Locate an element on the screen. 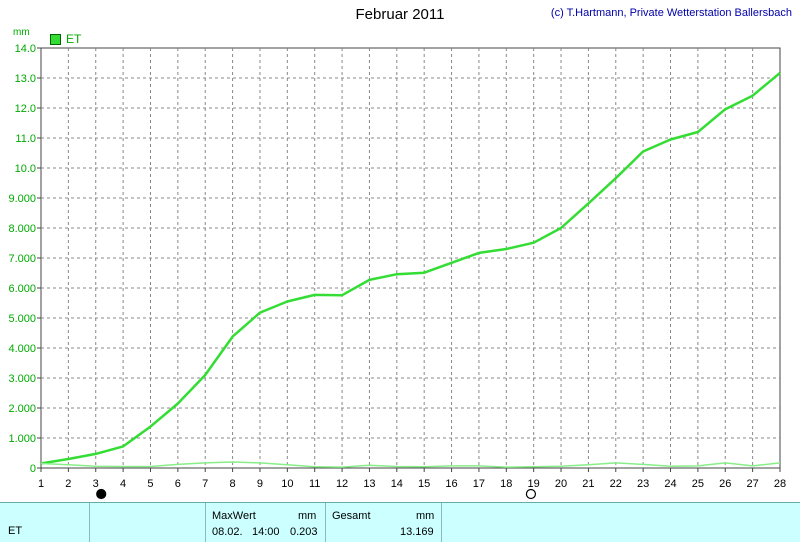  x-tick-label: 4 is located at coordinates (123, 484).